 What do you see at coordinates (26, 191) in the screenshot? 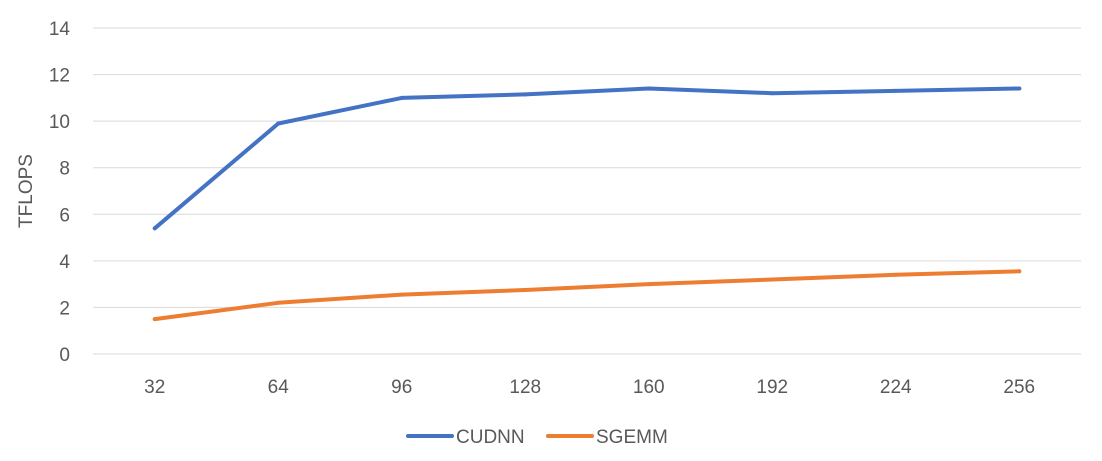
I see `y-axis-title: TFLOPS` at bounding box center [26, 191].